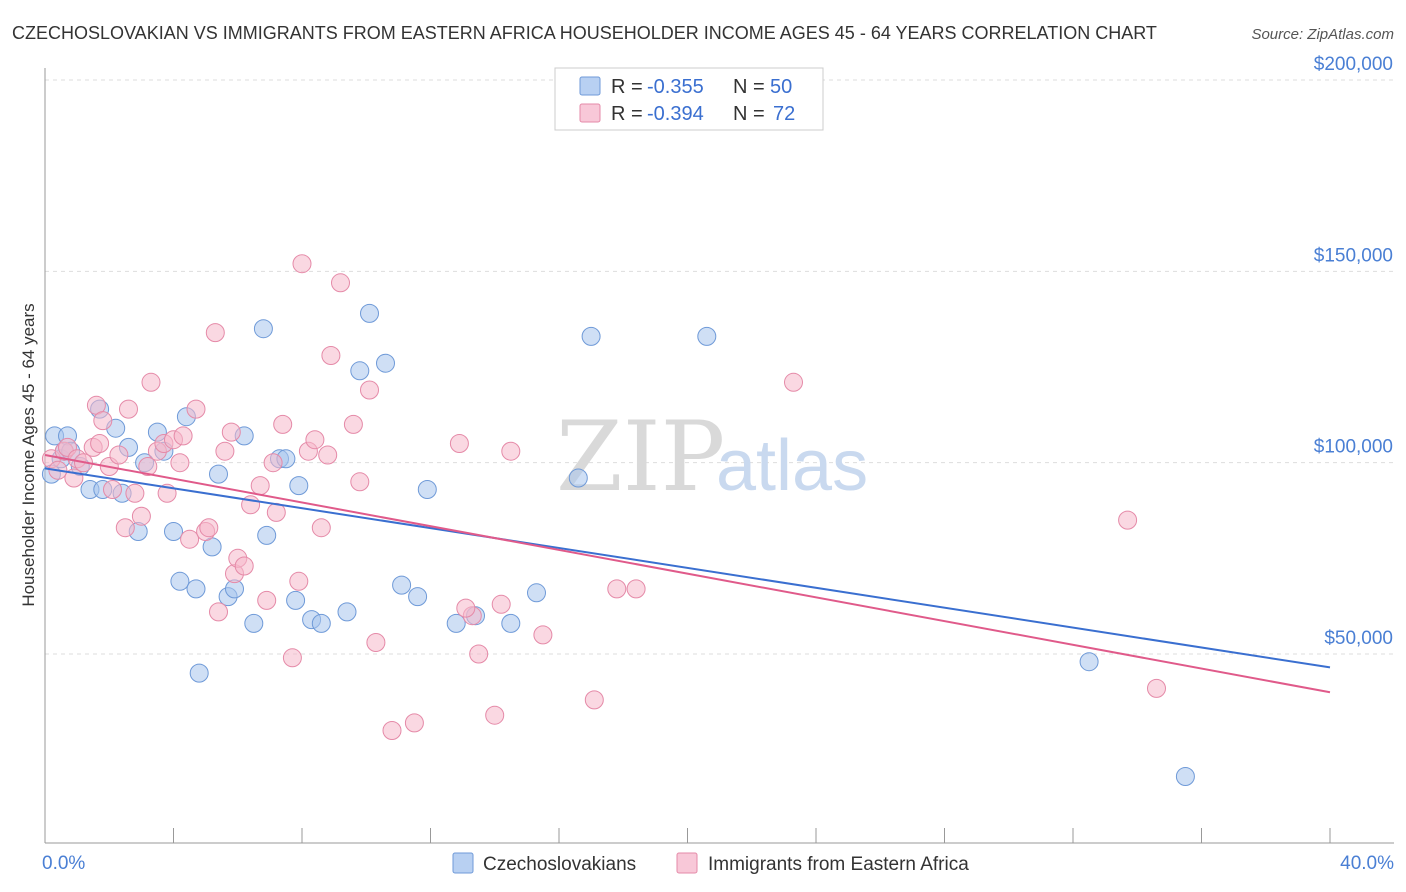 Image resolution: width=1406 pixels, height=892 pixels. What do you see at coordinates (1353, 447) in the screenshot?
I see `y-tick-label: $100,000` at bounding box center [1353, 447].